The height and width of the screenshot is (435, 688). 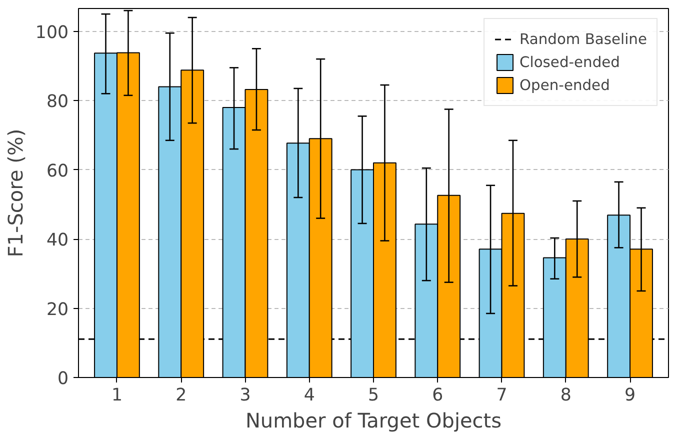 What do you see at coordinates (57, 102) in the screenshot?
I see `y-tick-label: 80` at bounding box center [57, 102].